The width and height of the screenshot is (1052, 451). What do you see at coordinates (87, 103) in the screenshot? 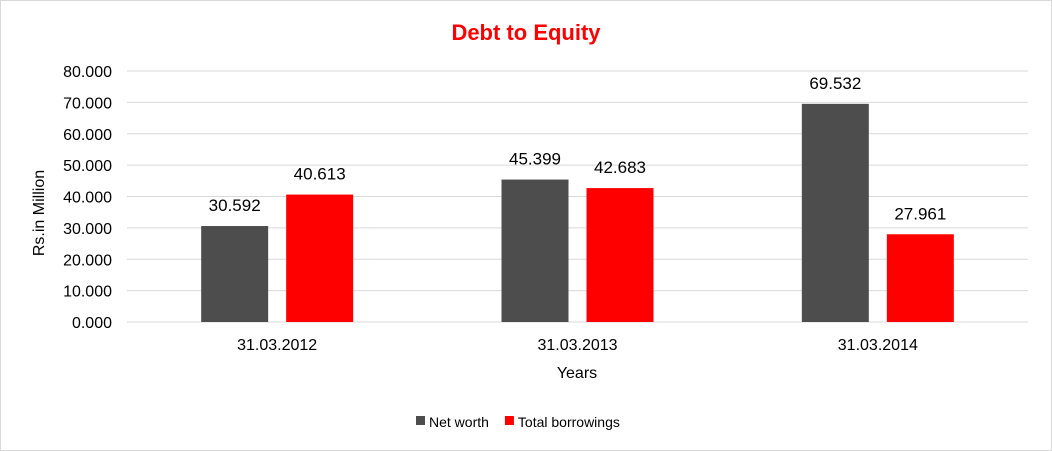
I see `y-tick-label: 70.000` at bounding box center [87, 103].